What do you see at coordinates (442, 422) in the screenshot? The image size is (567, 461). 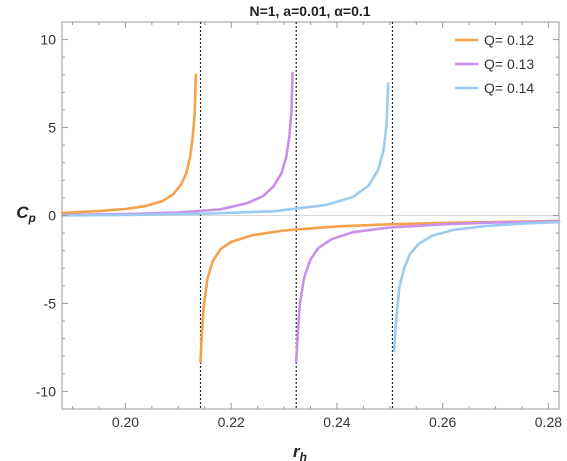 I see `x-tick-label-4: 0.26` at bounding box center [442, 422].